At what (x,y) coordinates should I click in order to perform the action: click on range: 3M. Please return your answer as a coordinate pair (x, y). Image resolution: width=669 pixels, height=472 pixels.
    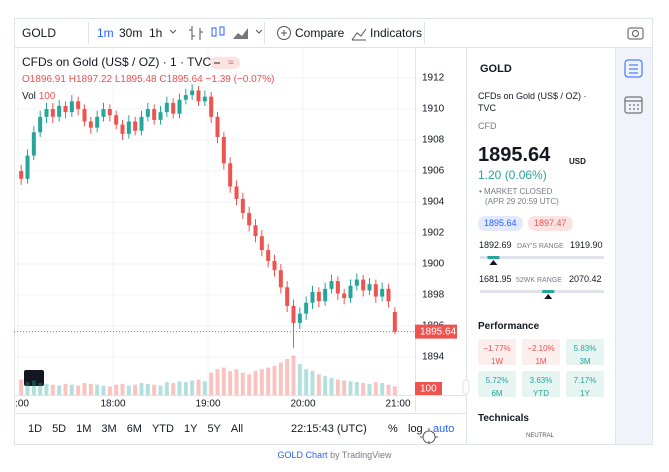
    Looking at the image, I should click on (109, 429).